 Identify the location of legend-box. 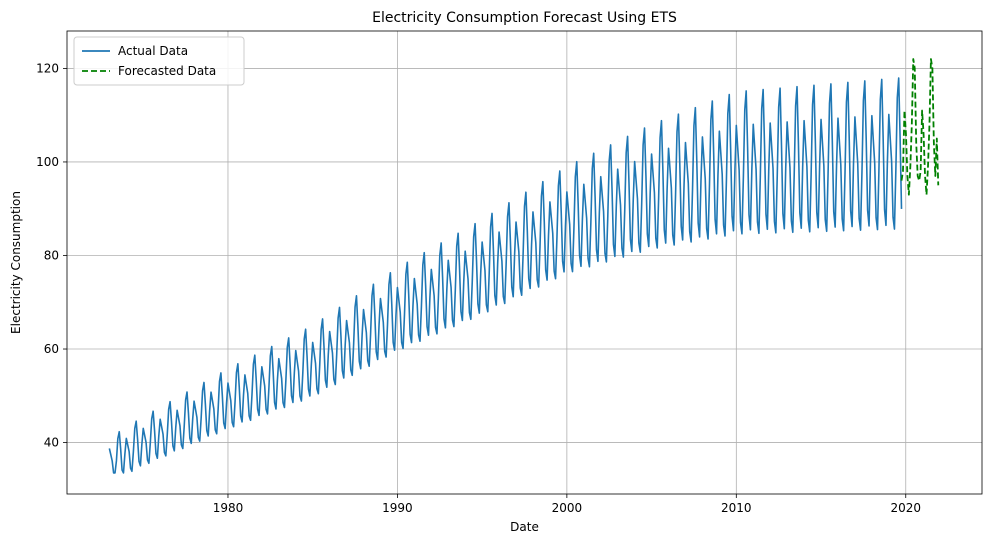
(159, 61).